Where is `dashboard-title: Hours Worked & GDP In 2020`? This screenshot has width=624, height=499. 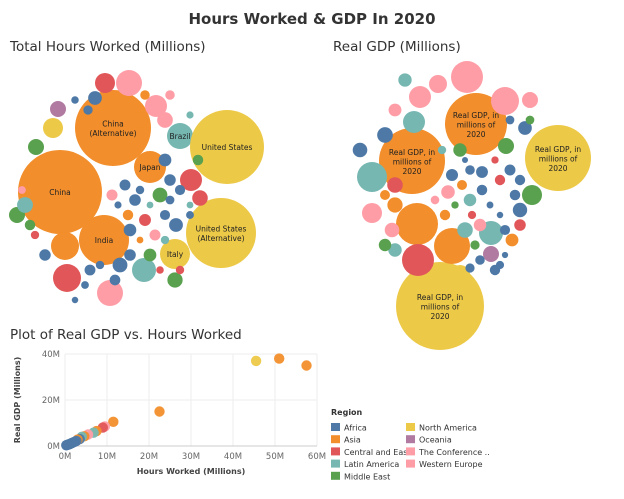 dashboard-title: Hours Worked & GDP In 2020 is located at coordinates (311, 19).